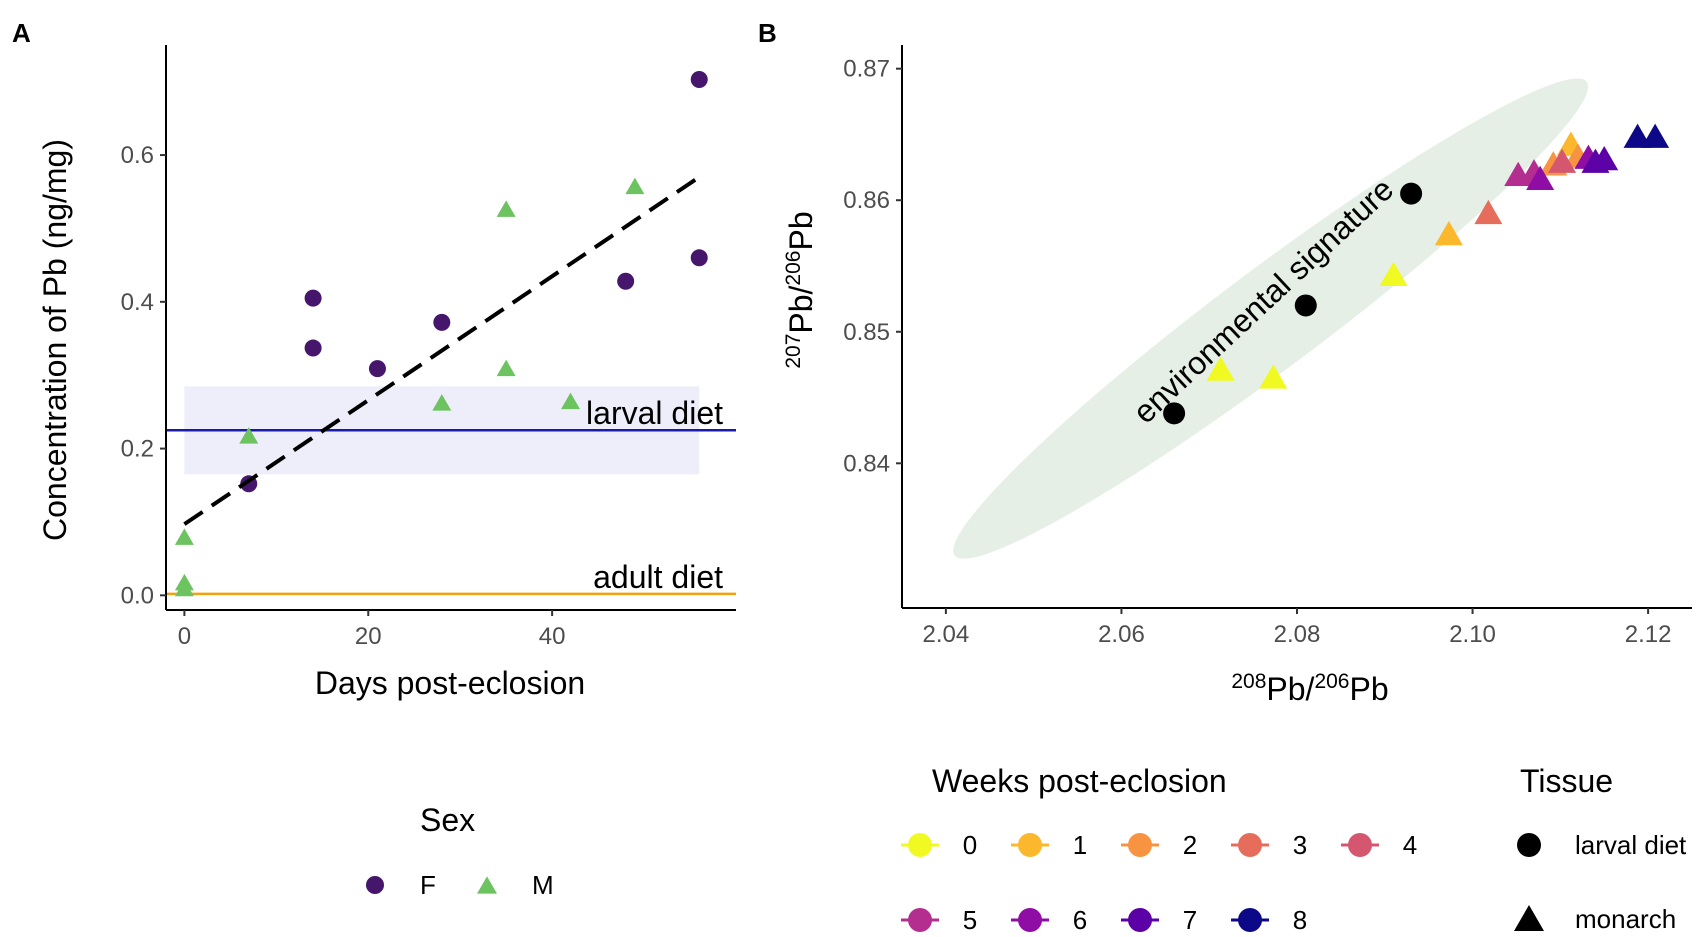 This screenshot has height=937, width=1700. What do you see at coordinates (1625, 919) in the screenshot?
I see `legend-monarch-label: monarch` at bounding box center [1625, 919].